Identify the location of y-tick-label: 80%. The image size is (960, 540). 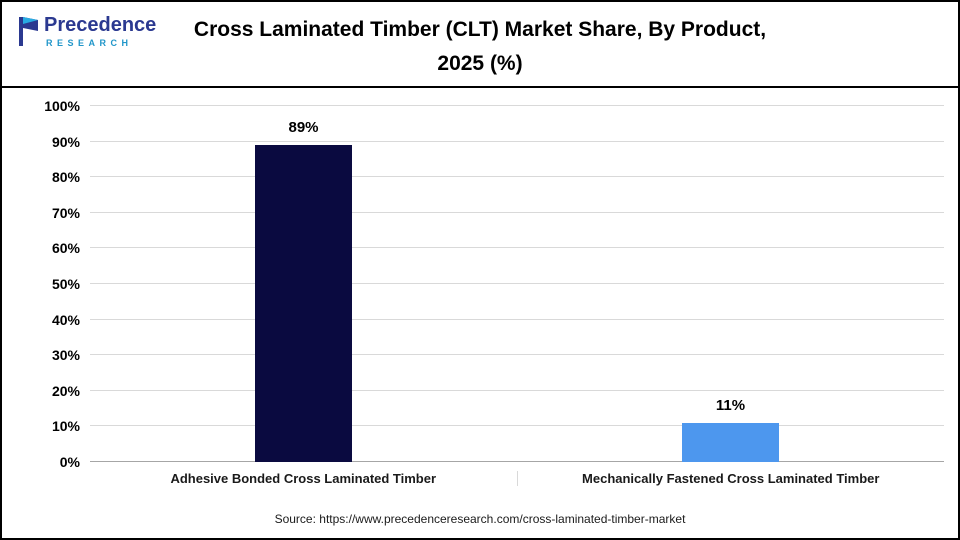
(65, 177).